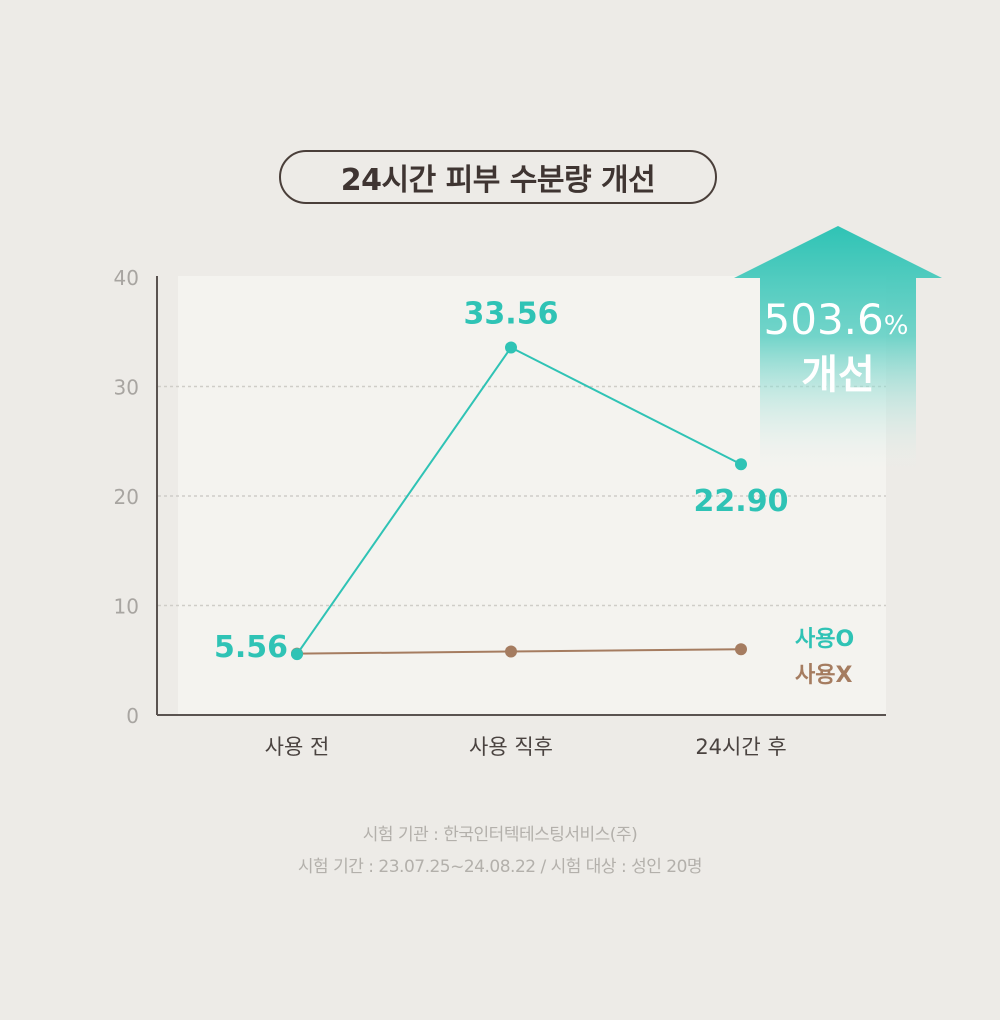 The image size is (1000, 1020). What do you see at coordinates (132, 716) in the screenshot?
I see `y-tick-label: 0` at bounding box center [132, 716].